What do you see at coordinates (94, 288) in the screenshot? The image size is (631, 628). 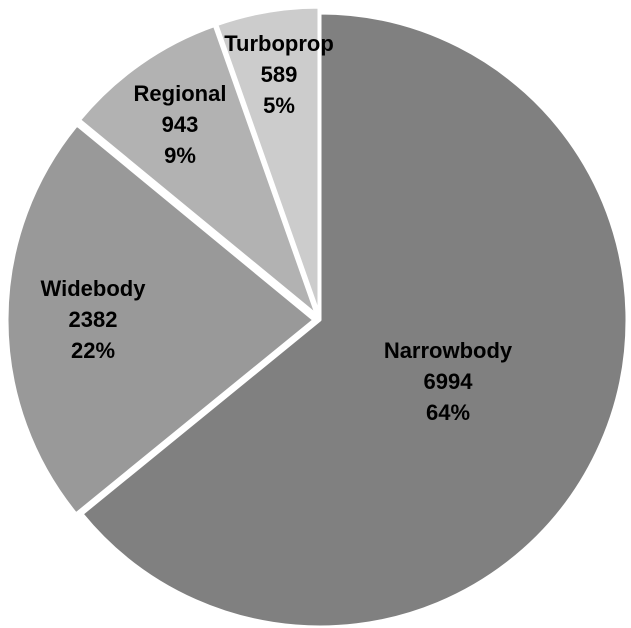 I see `slice-name-label: Widebody` at bounding box center [94, 288].